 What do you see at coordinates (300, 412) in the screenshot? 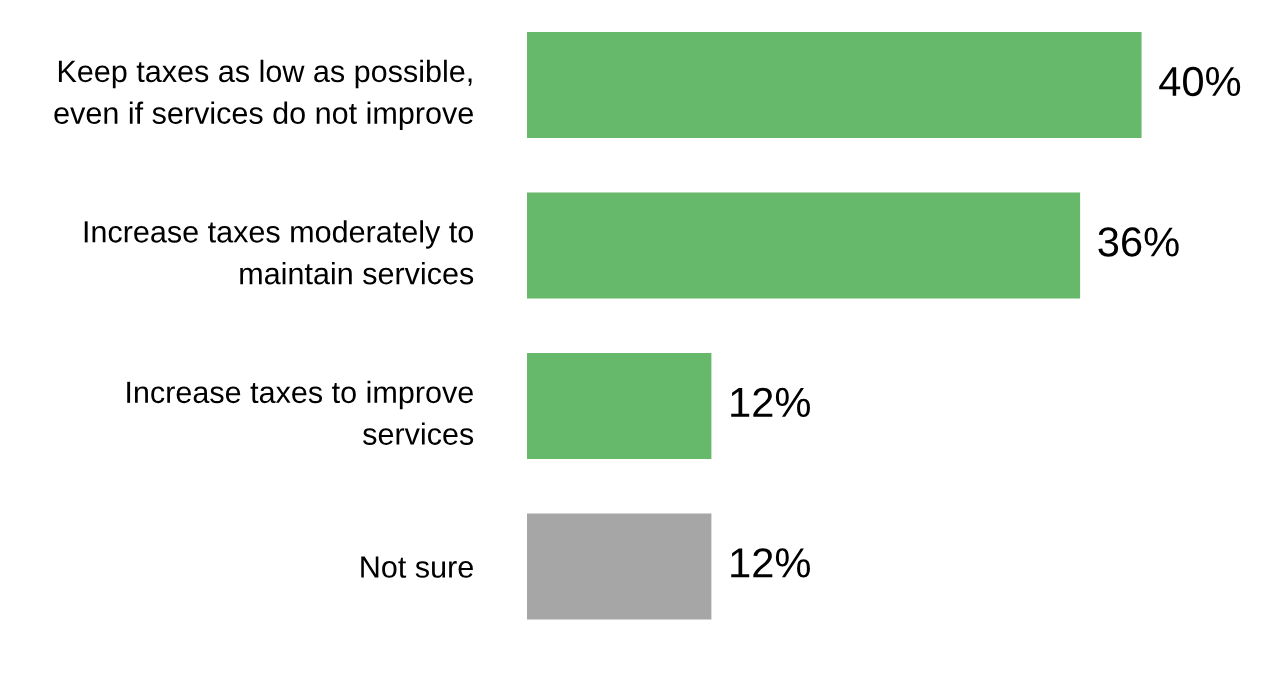
I see `y-tick-label: Increase taxes to improve services` at bounding box center [300, 412].